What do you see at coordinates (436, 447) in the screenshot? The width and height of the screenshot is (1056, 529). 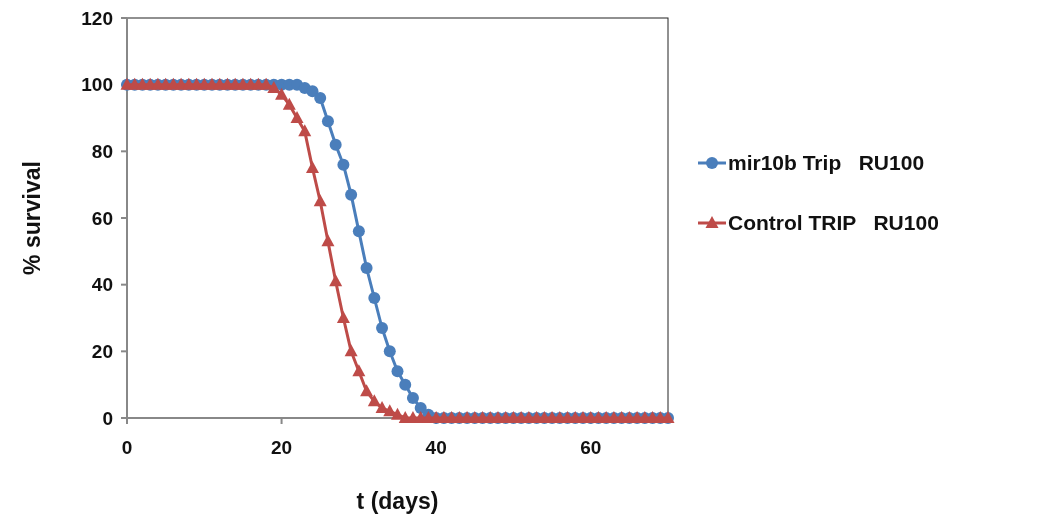 I see `x-tick-label: 40` at bounding box center [436, 447].